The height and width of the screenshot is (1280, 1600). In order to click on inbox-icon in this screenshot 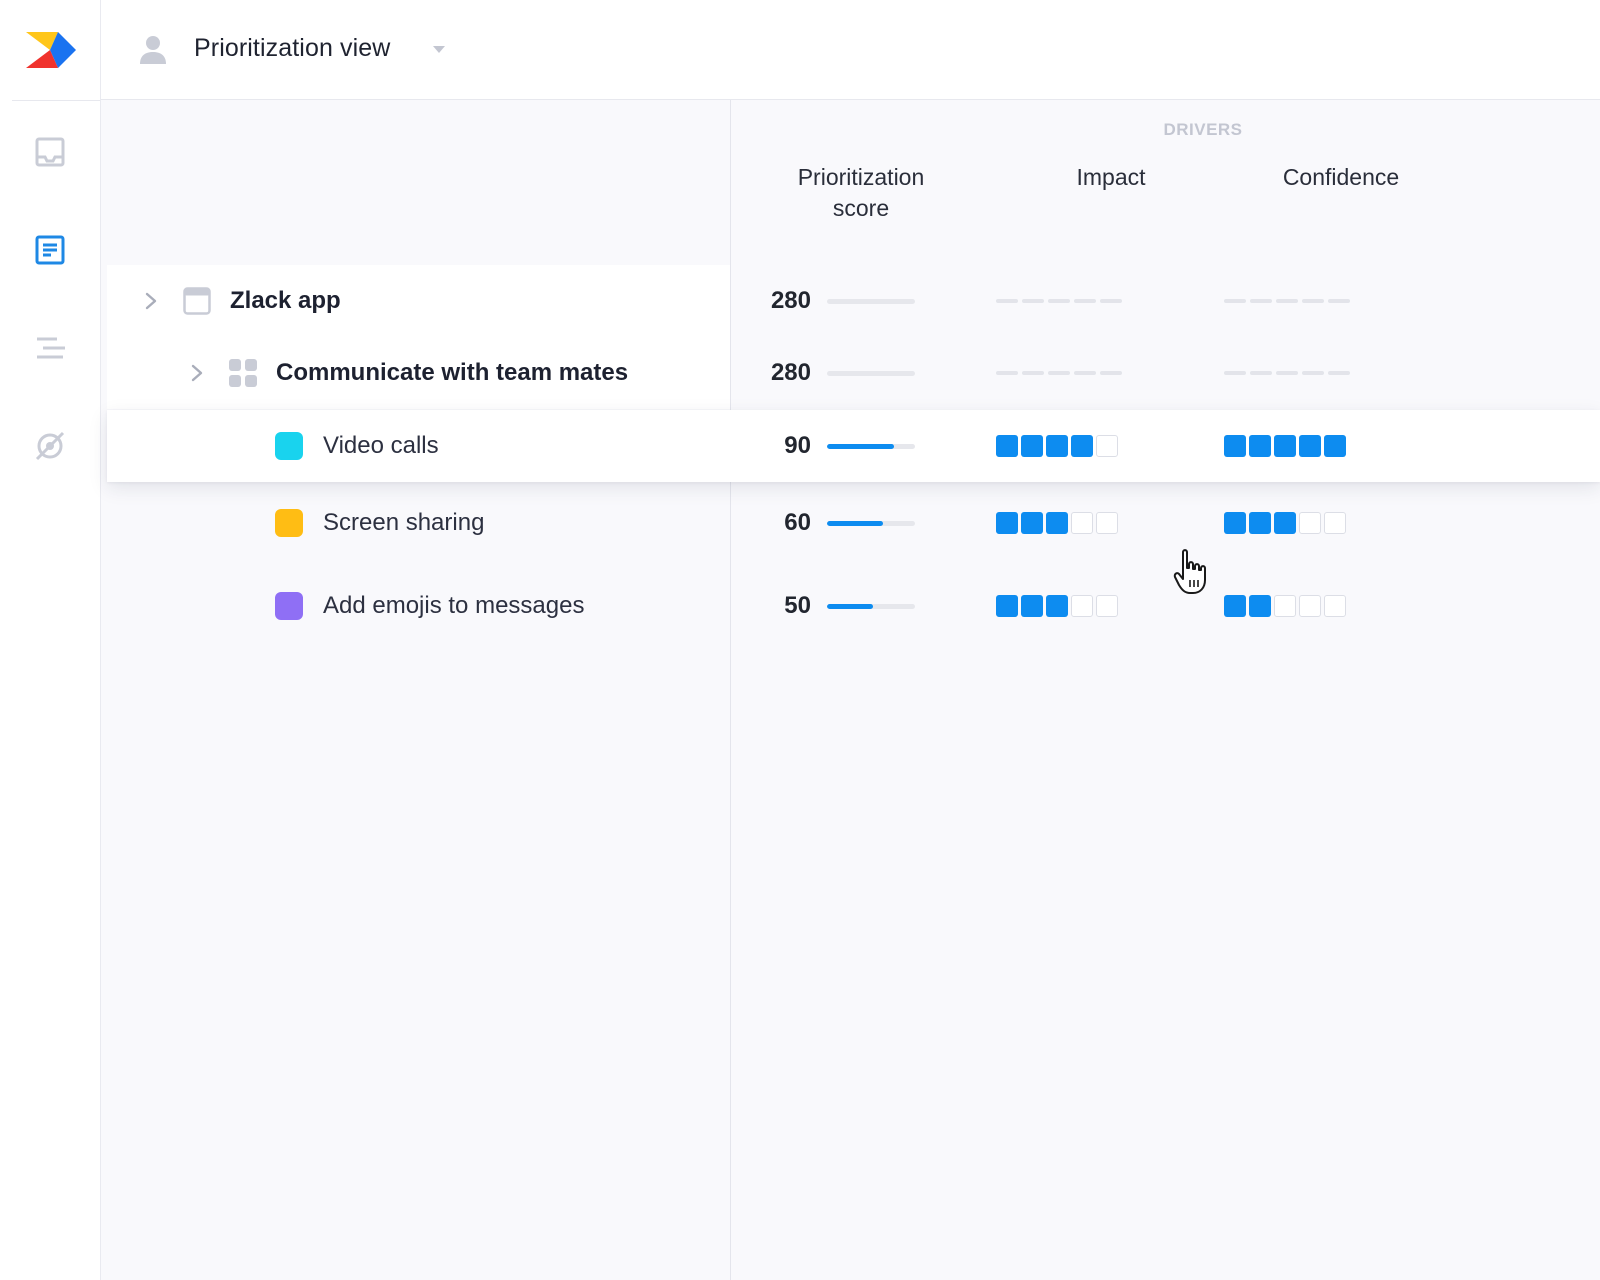, I will do `click(50, 152)`.